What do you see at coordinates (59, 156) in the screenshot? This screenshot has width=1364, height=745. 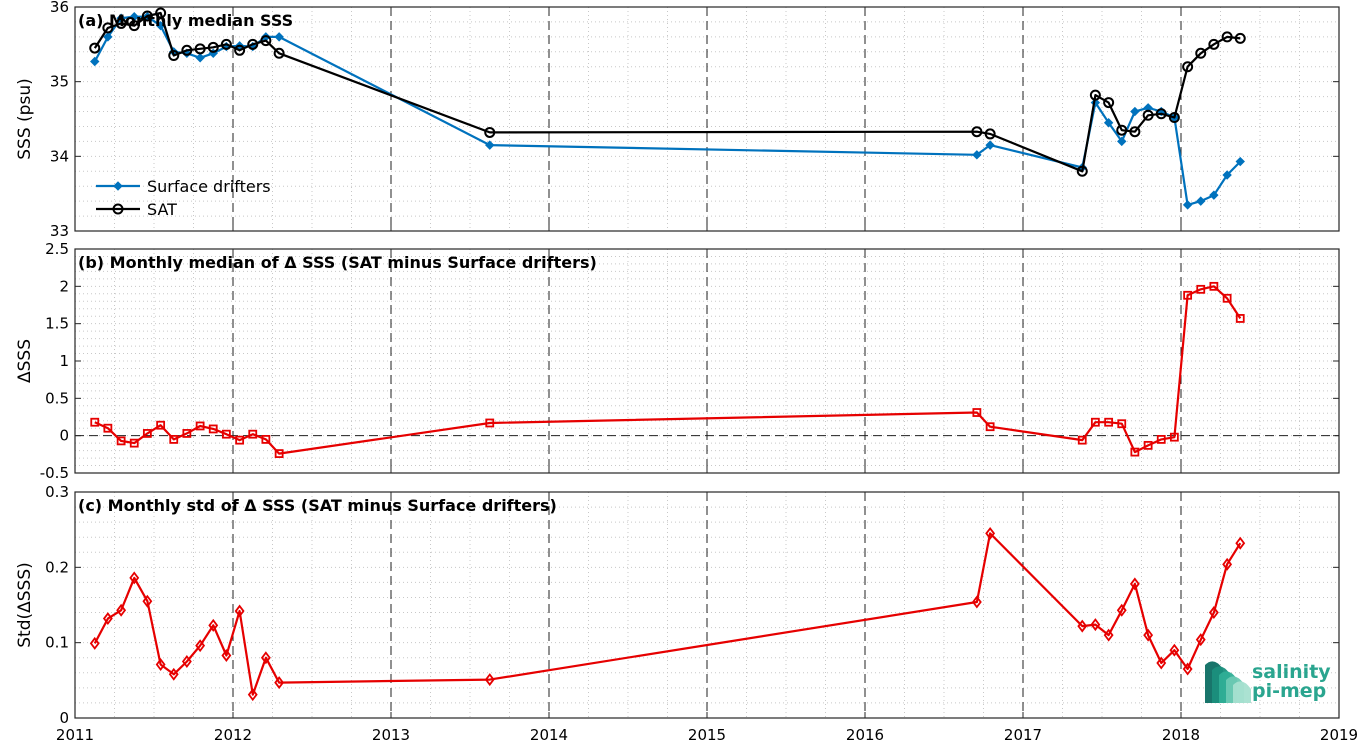 I see `y-tick-label: 34` at bounding box center [59, 156].